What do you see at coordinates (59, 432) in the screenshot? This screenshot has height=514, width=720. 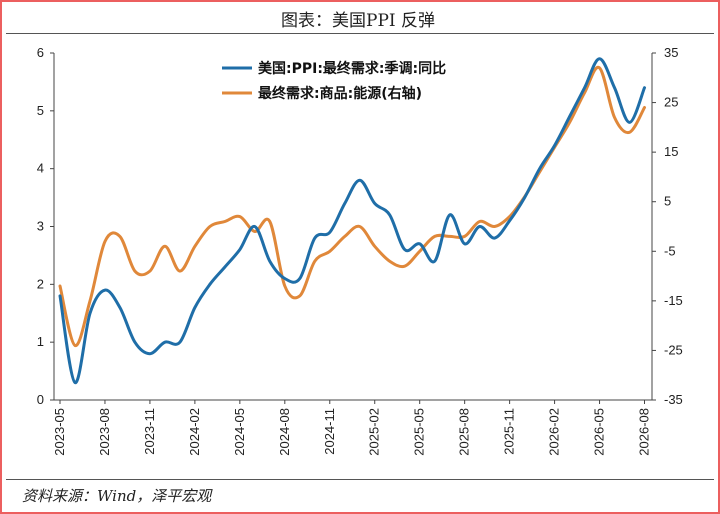 I see `x-tick-label: 2023-05` at bounding box center [59, 432].